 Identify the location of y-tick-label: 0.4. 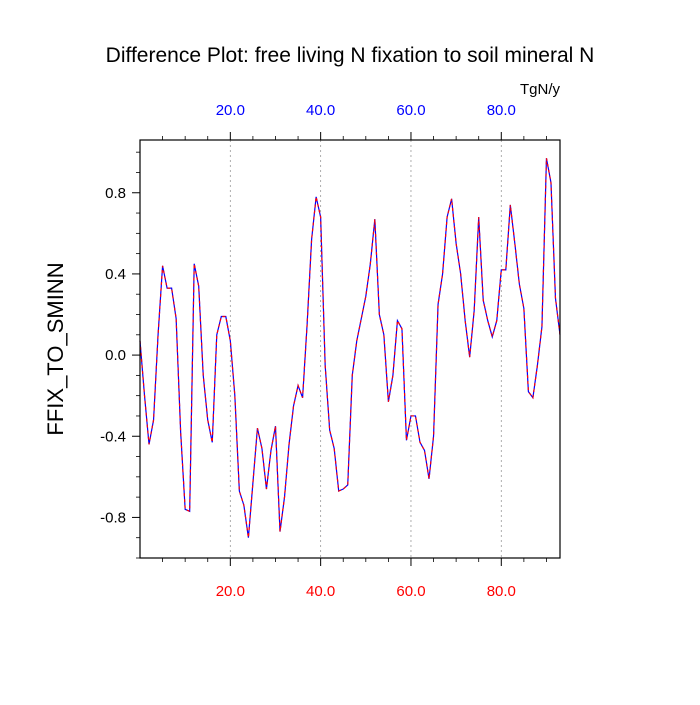
(115, 274).